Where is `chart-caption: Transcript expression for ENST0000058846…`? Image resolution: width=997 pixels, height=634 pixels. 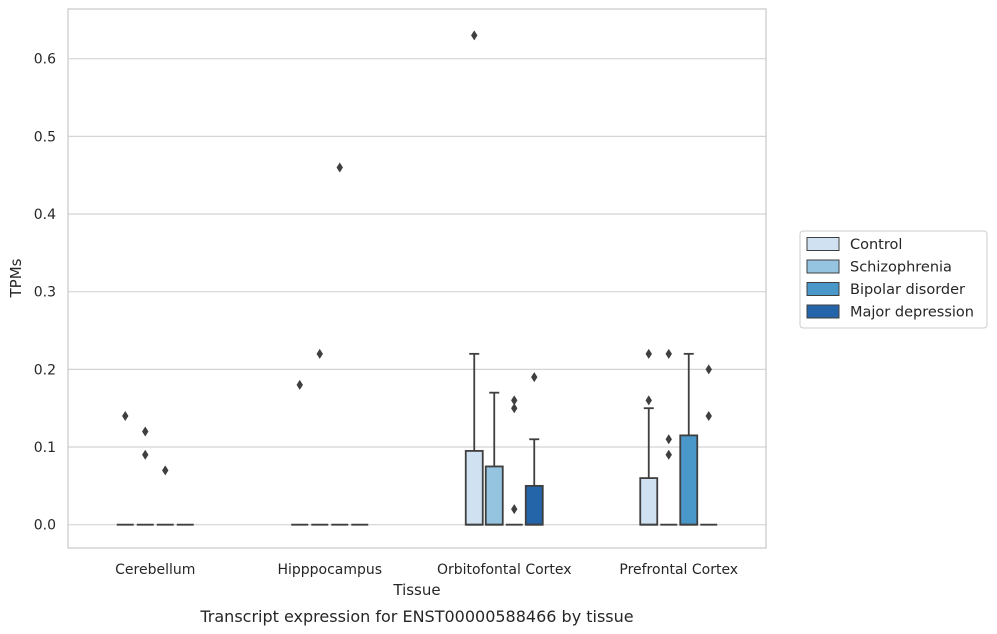 chart-caption: Transcript expression for ENST0000058846… is located at coordinates (416, 616).